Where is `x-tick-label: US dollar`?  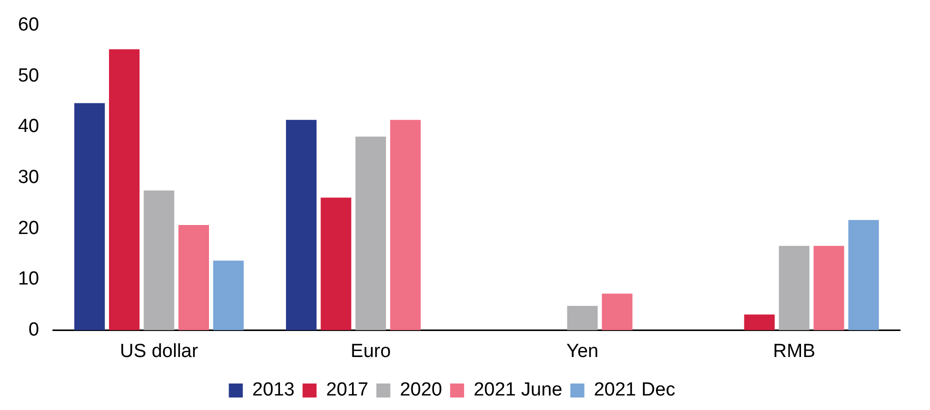
x-tick-label: US dollar is located at coordinates (159, 351).